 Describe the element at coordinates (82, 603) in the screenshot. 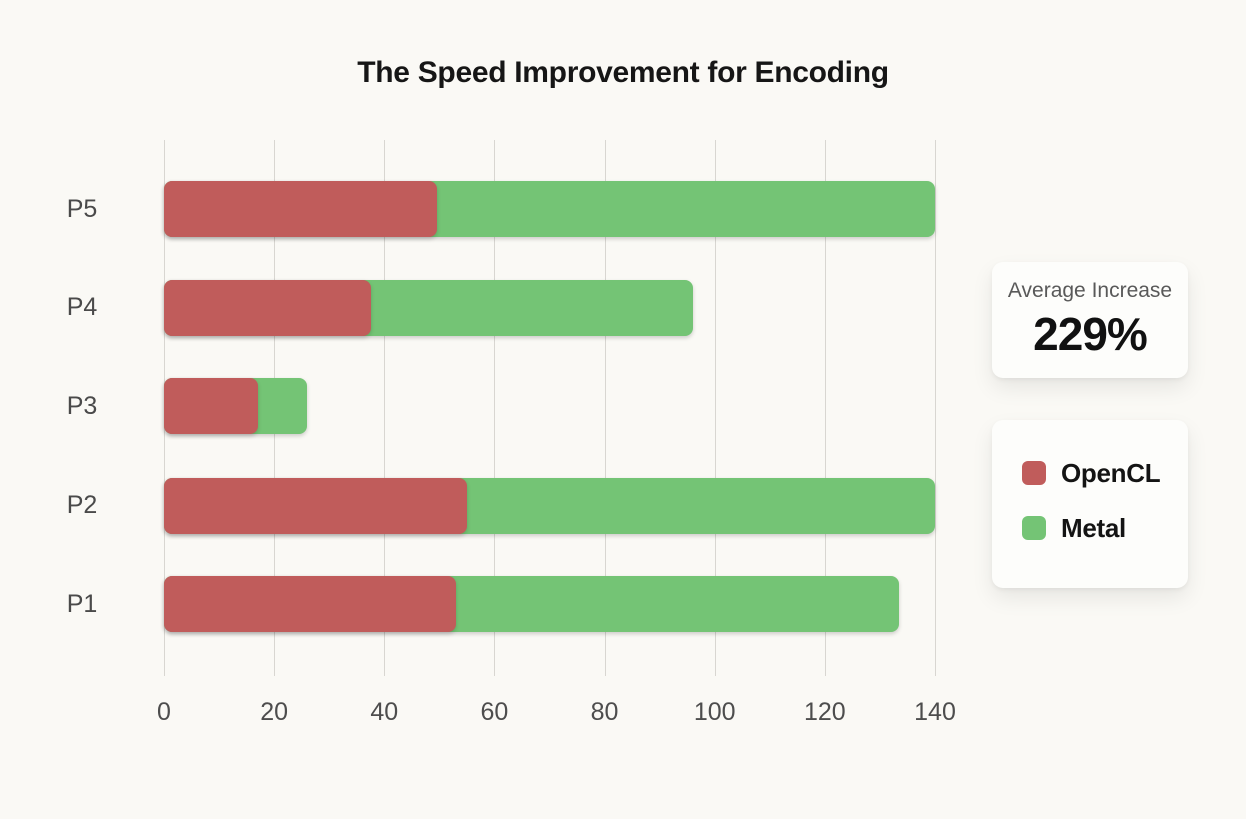

I see `category-label-p1: P1` at that location.